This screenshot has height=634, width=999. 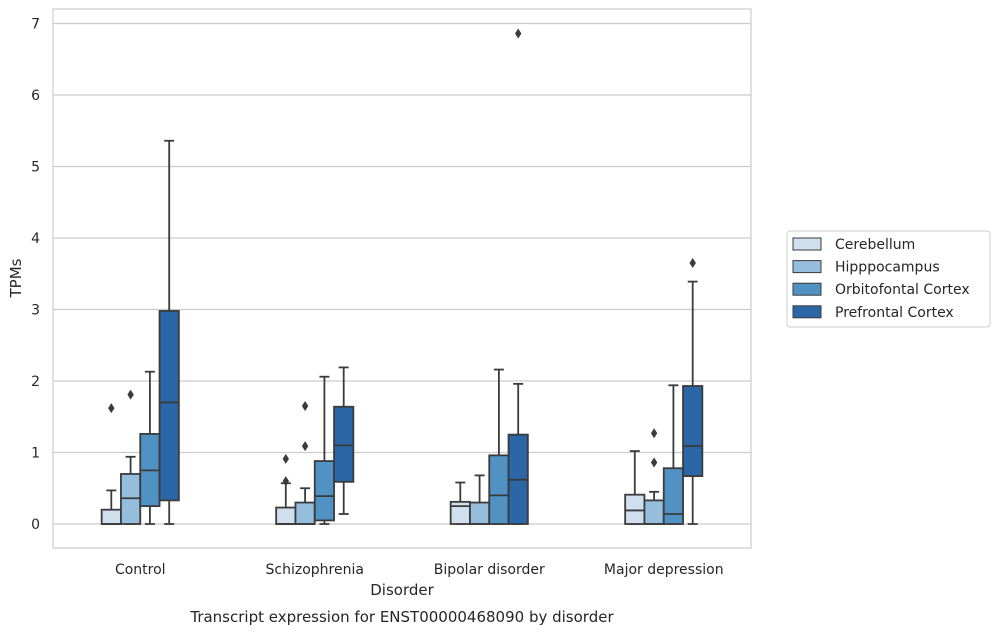 I want to click on legend-item: Orbitofontal Cortex, so click(x=881, y=290).